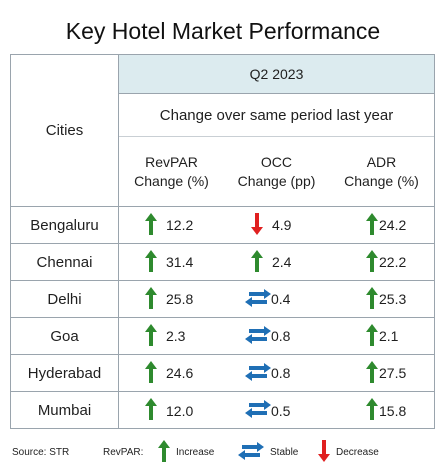 The width and height of the screenshot is (446, 465). I want to click on revpar-header-line1: RevPAR, so click(171, 161).